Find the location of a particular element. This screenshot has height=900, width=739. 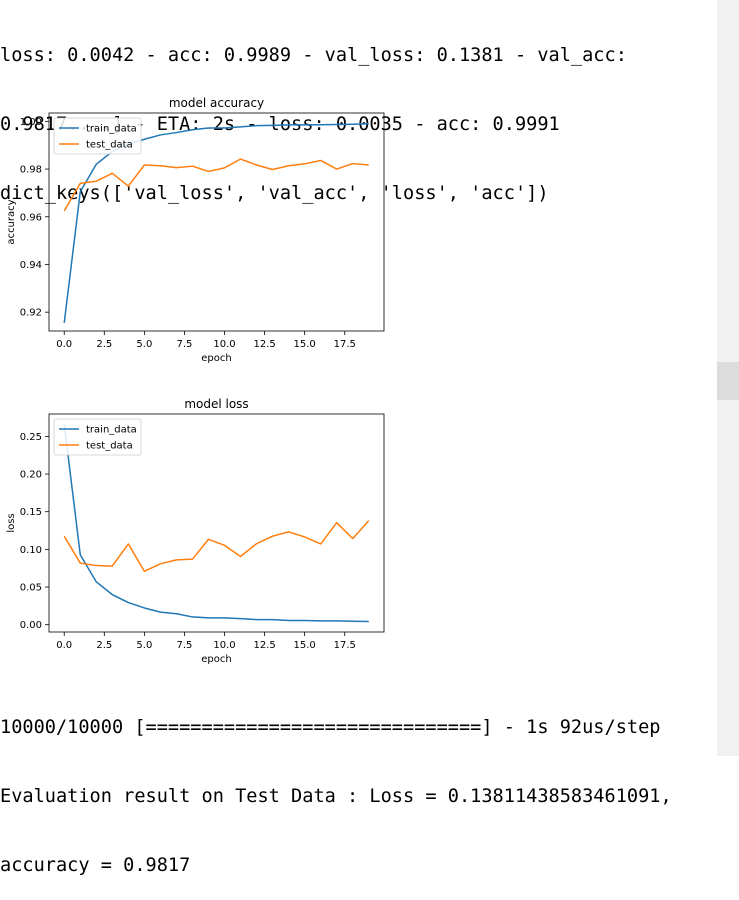

y-tick-label: 0.05 is located at coordinates (31, 588).